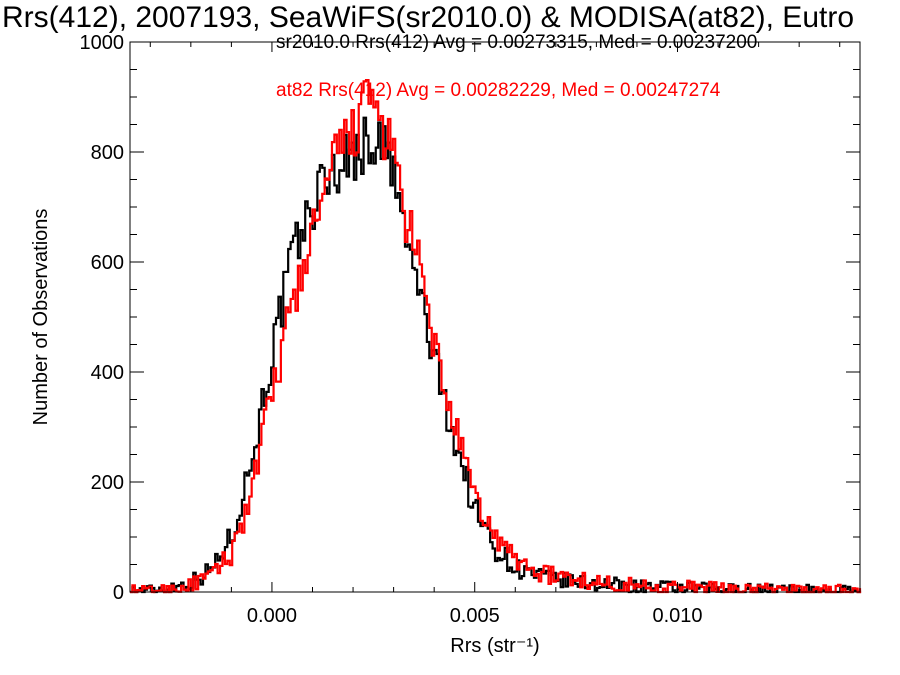  Describe the element at coordinates (494, 646) in the screenshot. I see `x-axis-label: Rrs (str⁻¹)` at that location.